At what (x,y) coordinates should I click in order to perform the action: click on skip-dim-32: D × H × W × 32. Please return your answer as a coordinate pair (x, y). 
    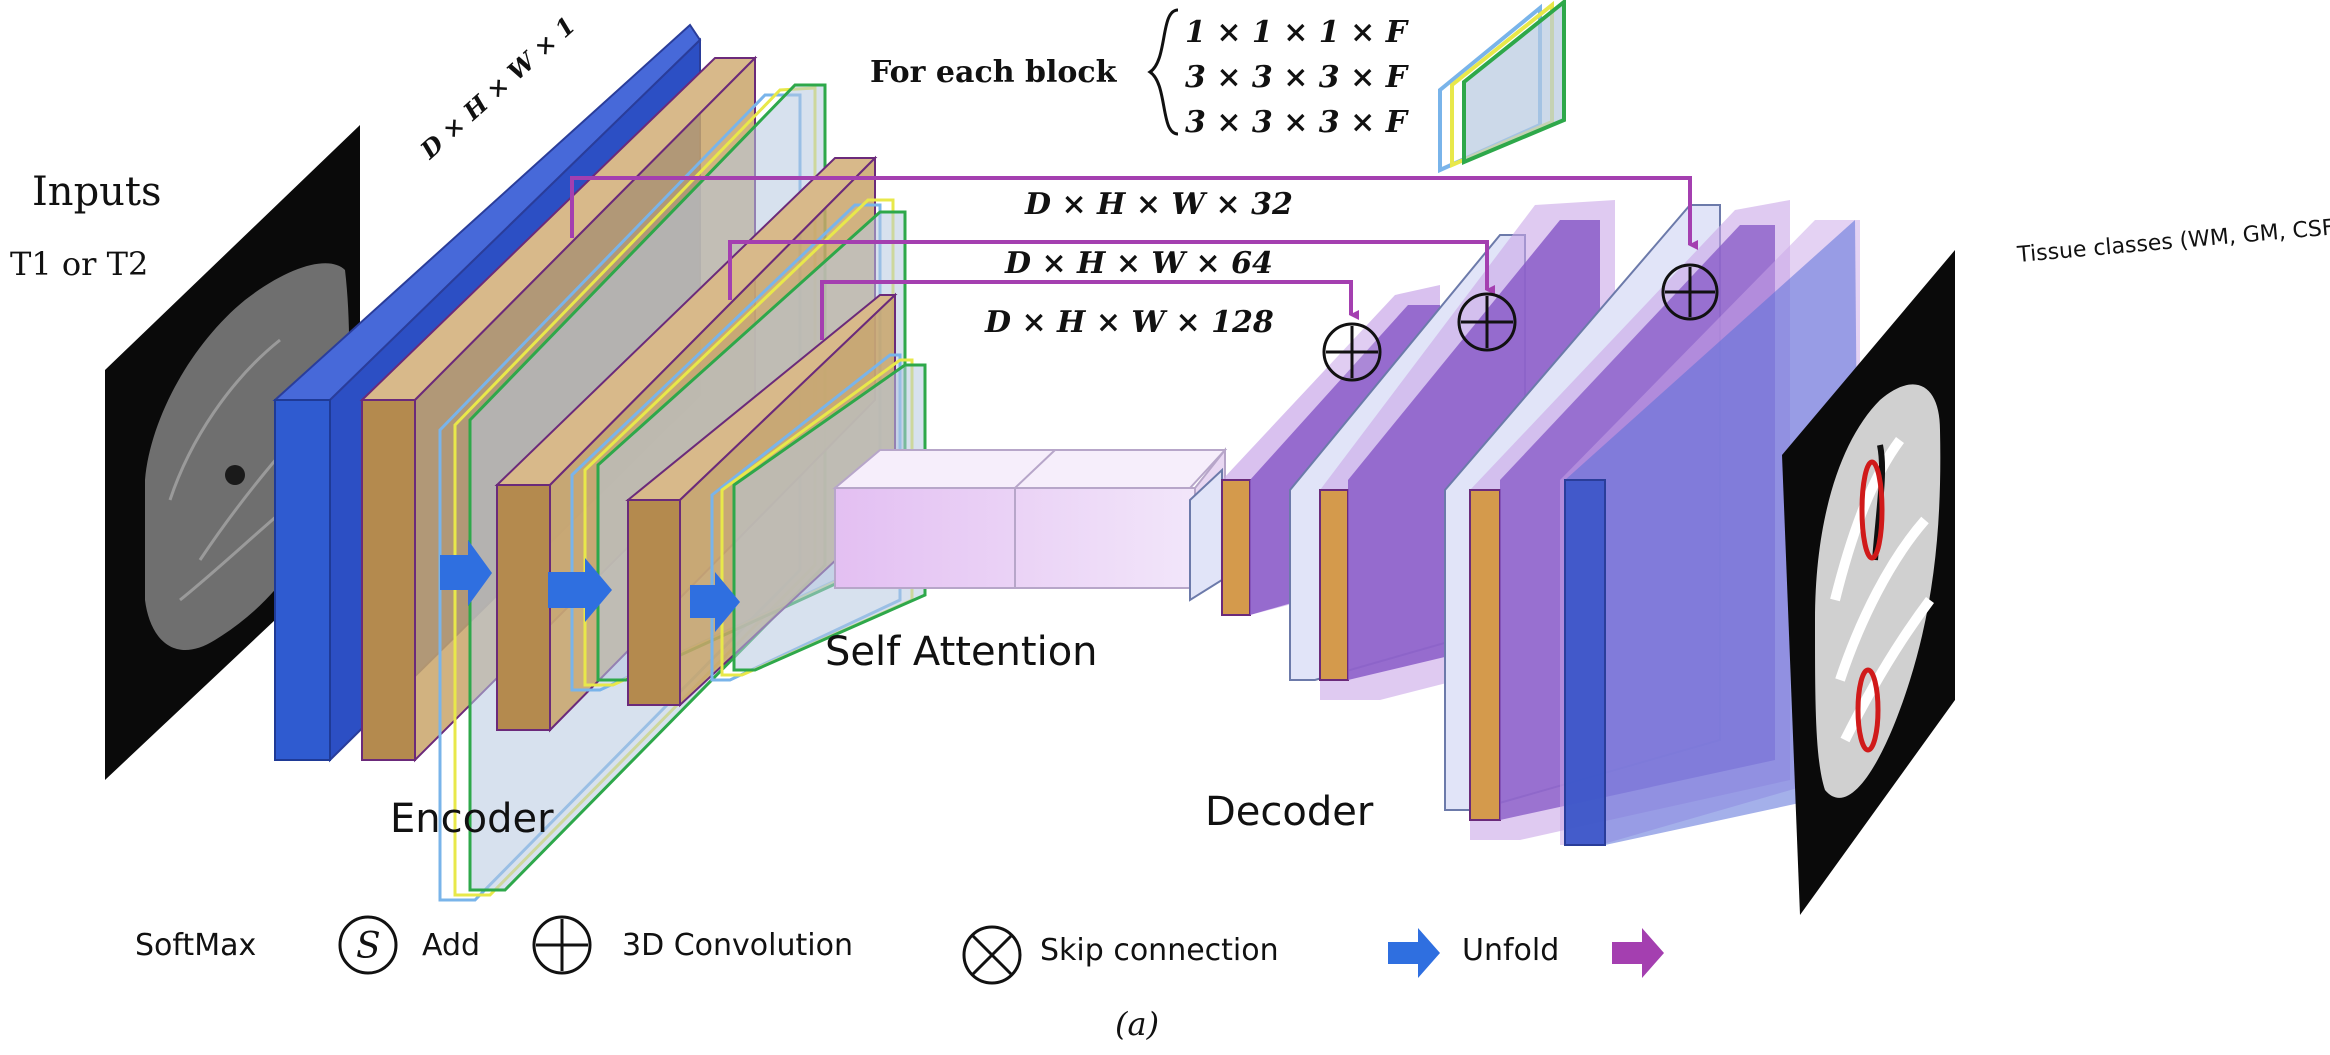
    Looking at the image, I should click on (1158, 204).